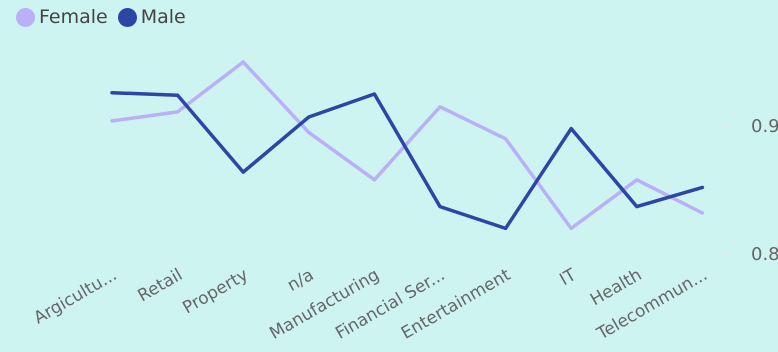 This screenshot has height=352, width=778. I want to click on y-tick-label-1: 0.9, so click(764, 126).